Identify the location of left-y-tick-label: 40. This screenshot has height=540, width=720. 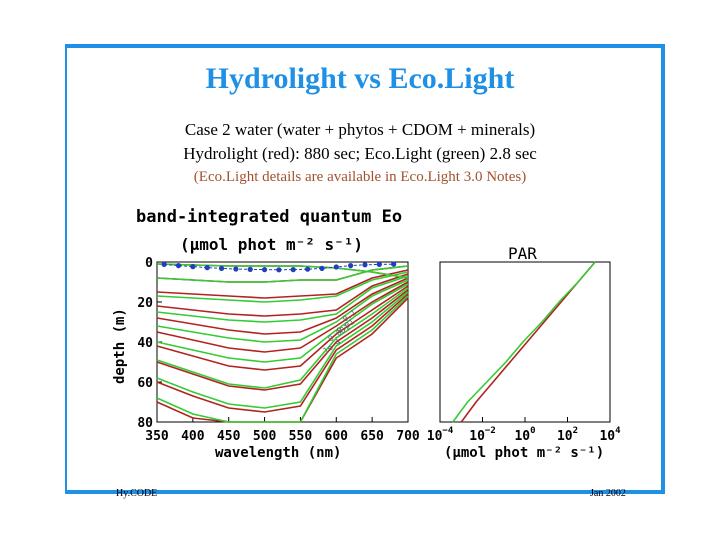
(145, 343).